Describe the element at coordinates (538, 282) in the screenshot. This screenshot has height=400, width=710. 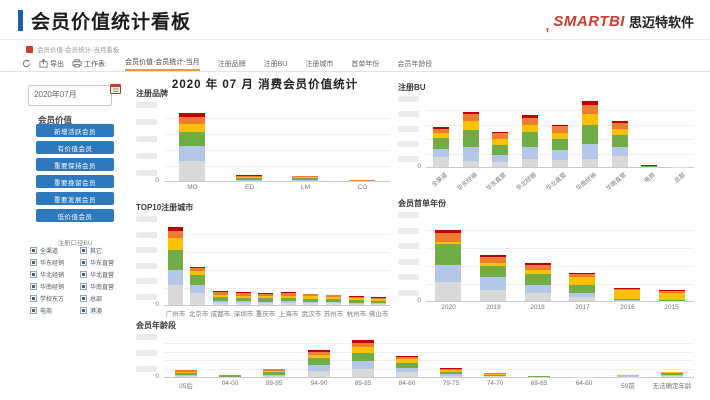
I see `bar-2018` at that location.